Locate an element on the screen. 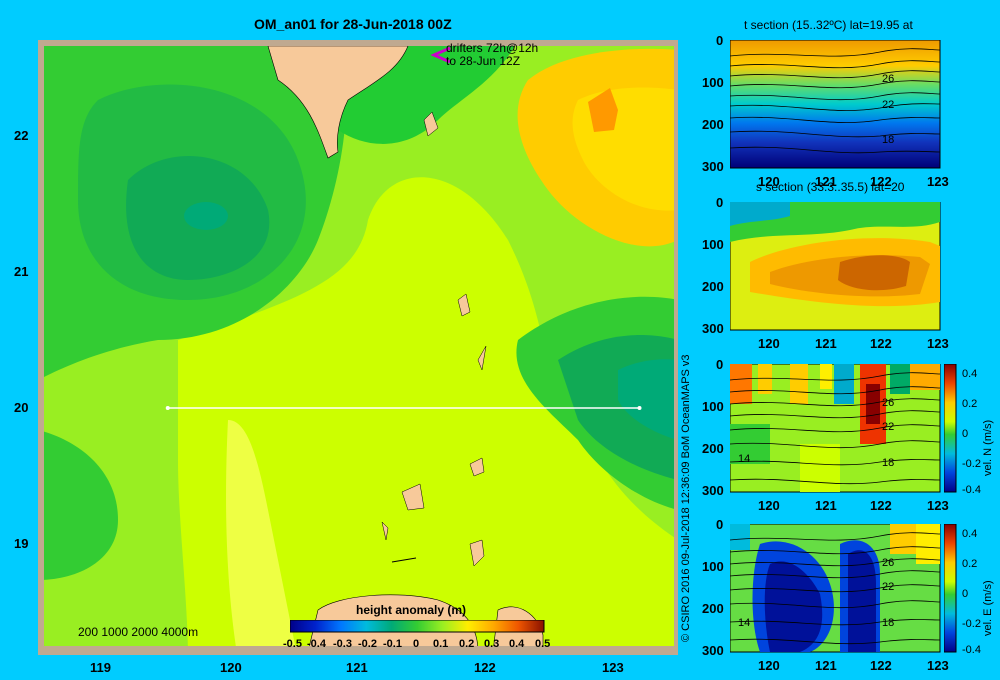 This screenshot has height=680, width=1000. map-ytick-19: 19 is located at coordinates (21, 543).